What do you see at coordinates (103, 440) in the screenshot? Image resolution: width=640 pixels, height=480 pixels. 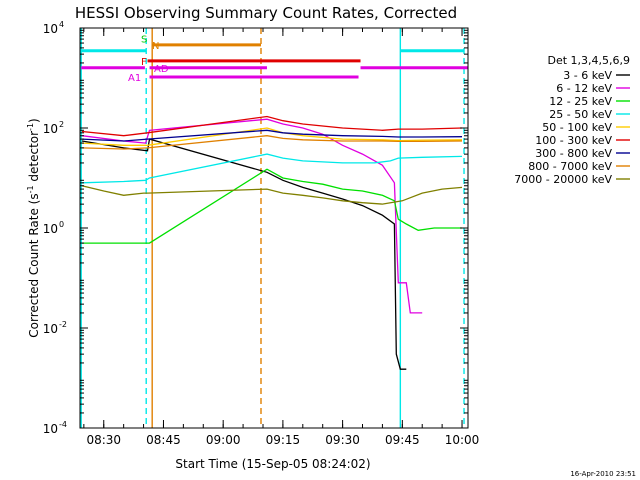 I see `x-tick-label-0: 08:30` at bounding box center [103, 440].